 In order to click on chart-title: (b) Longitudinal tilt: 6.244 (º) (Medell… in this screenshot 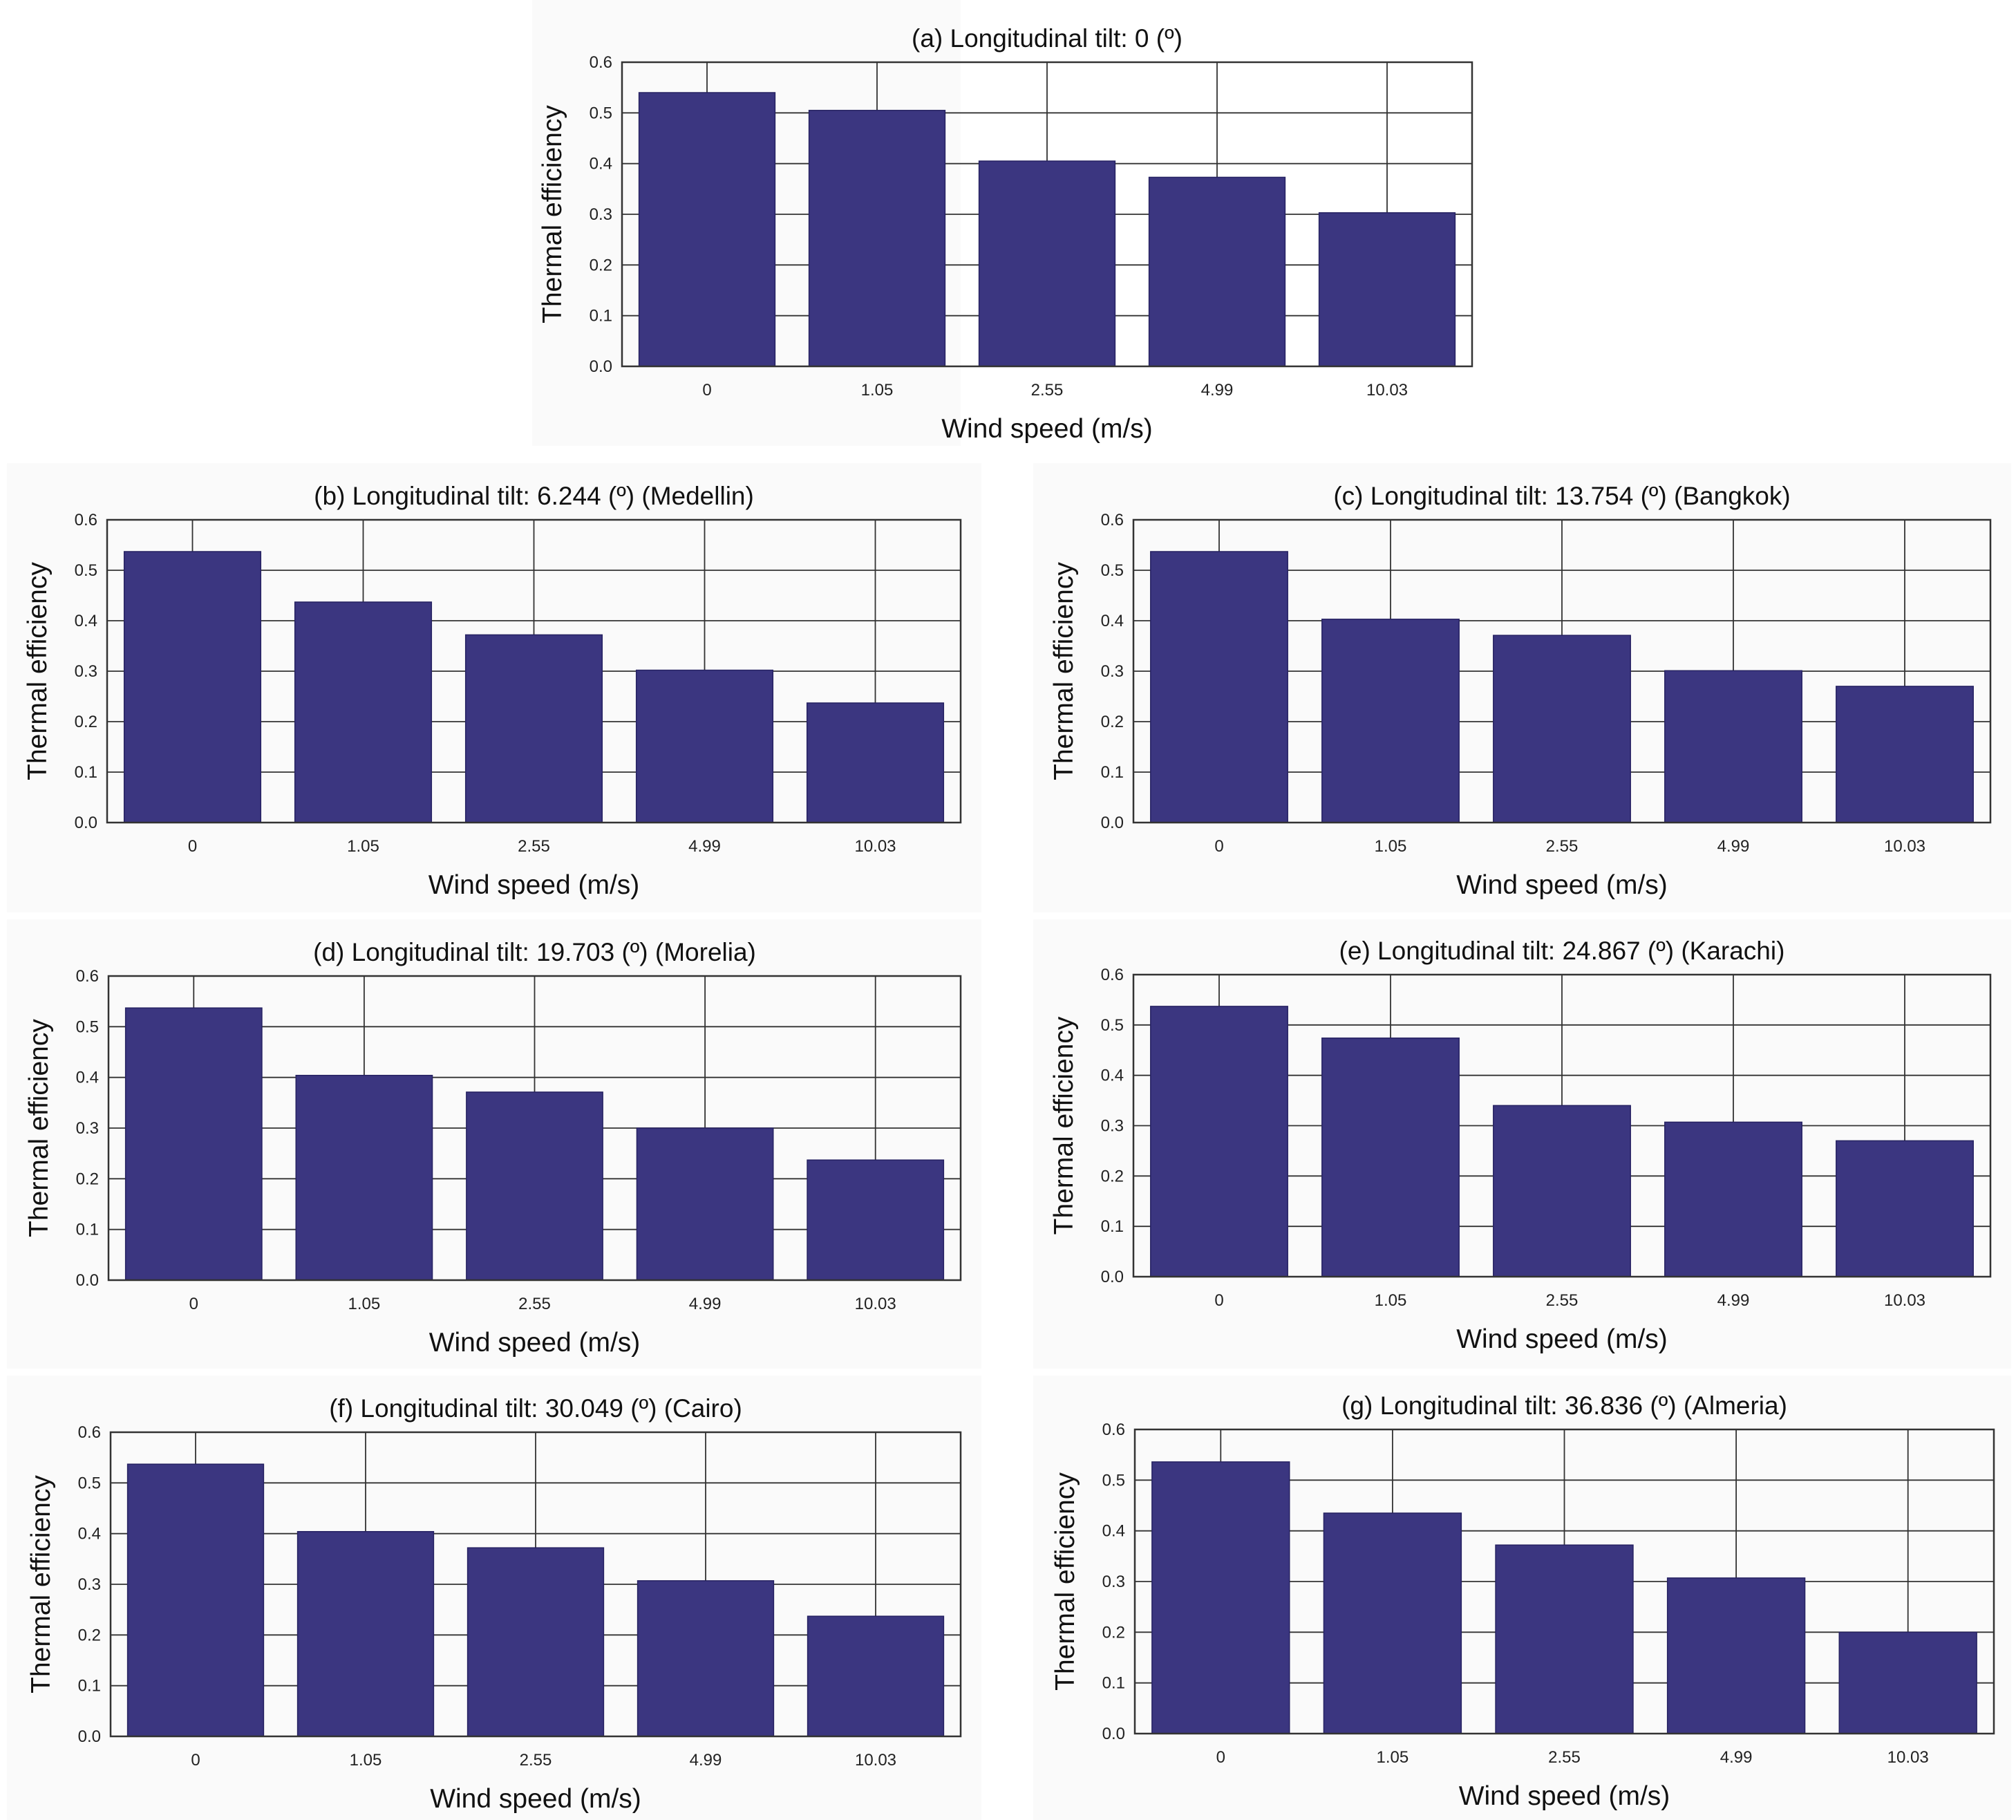, I will do `click(534, 496)`.